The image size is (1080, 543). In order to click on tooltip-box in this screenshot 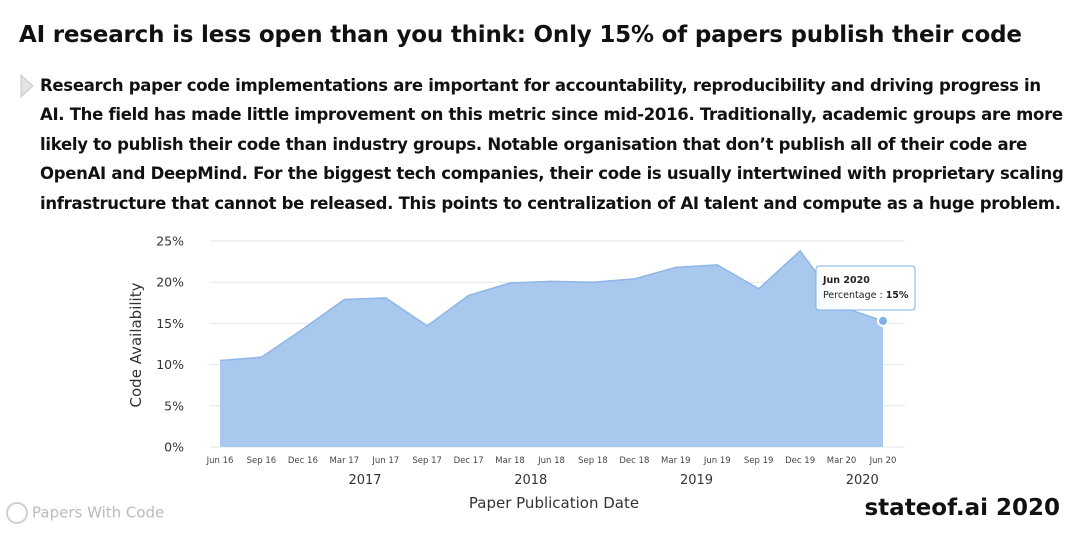, I will do `click(865, 288)`.